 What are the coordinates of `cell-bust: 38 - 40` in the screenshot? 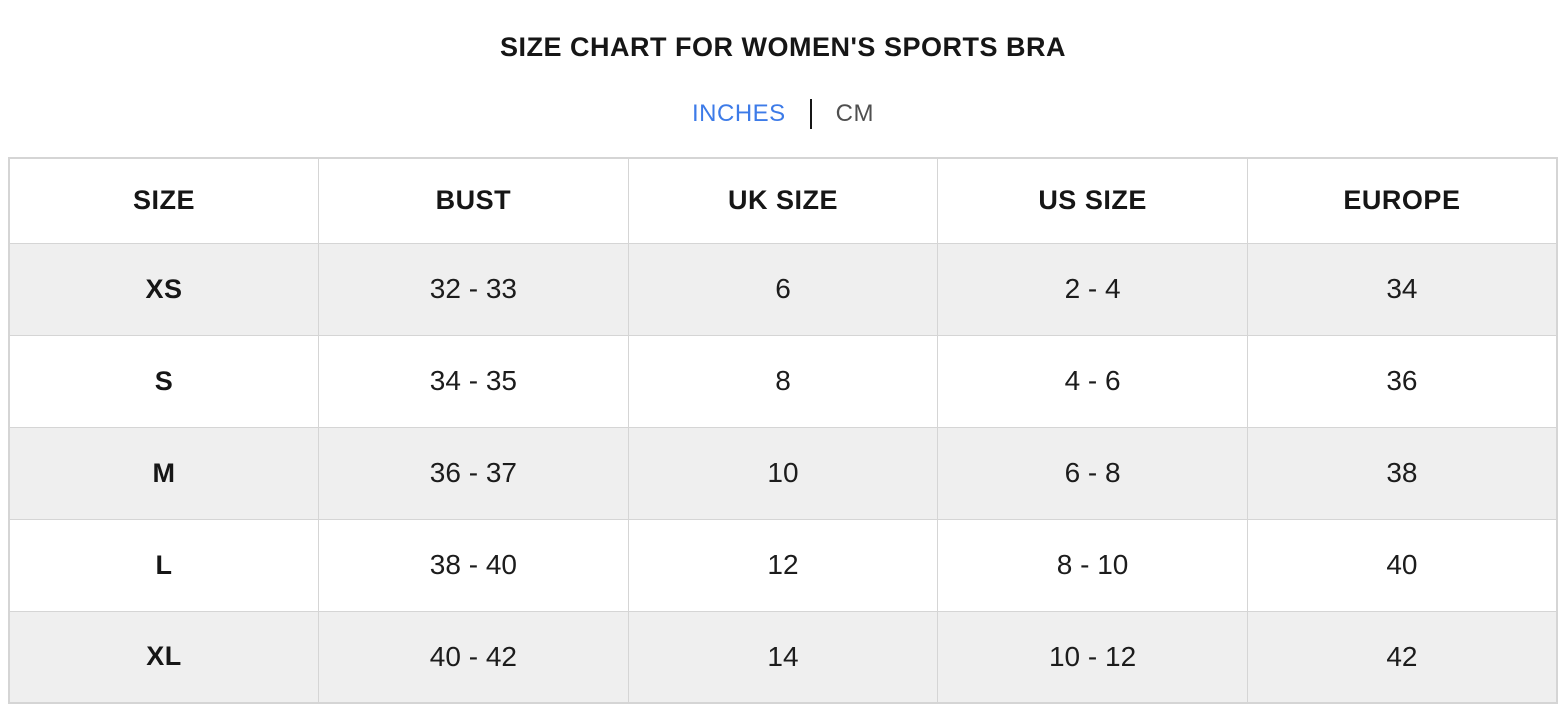 It's located at (473, 565).